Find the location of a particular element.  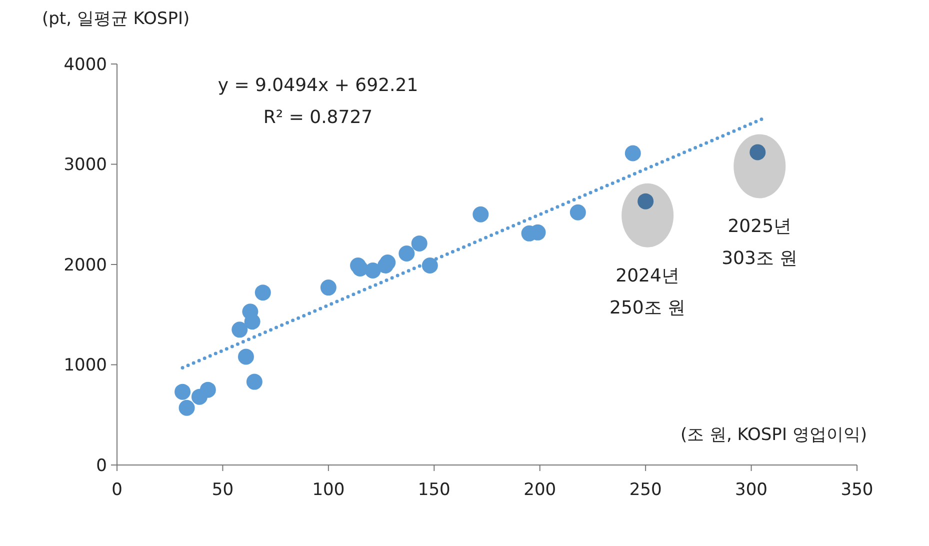

y-axis-title: (pt, 일평균 KOSPI) is located at coordinates (116, 19).